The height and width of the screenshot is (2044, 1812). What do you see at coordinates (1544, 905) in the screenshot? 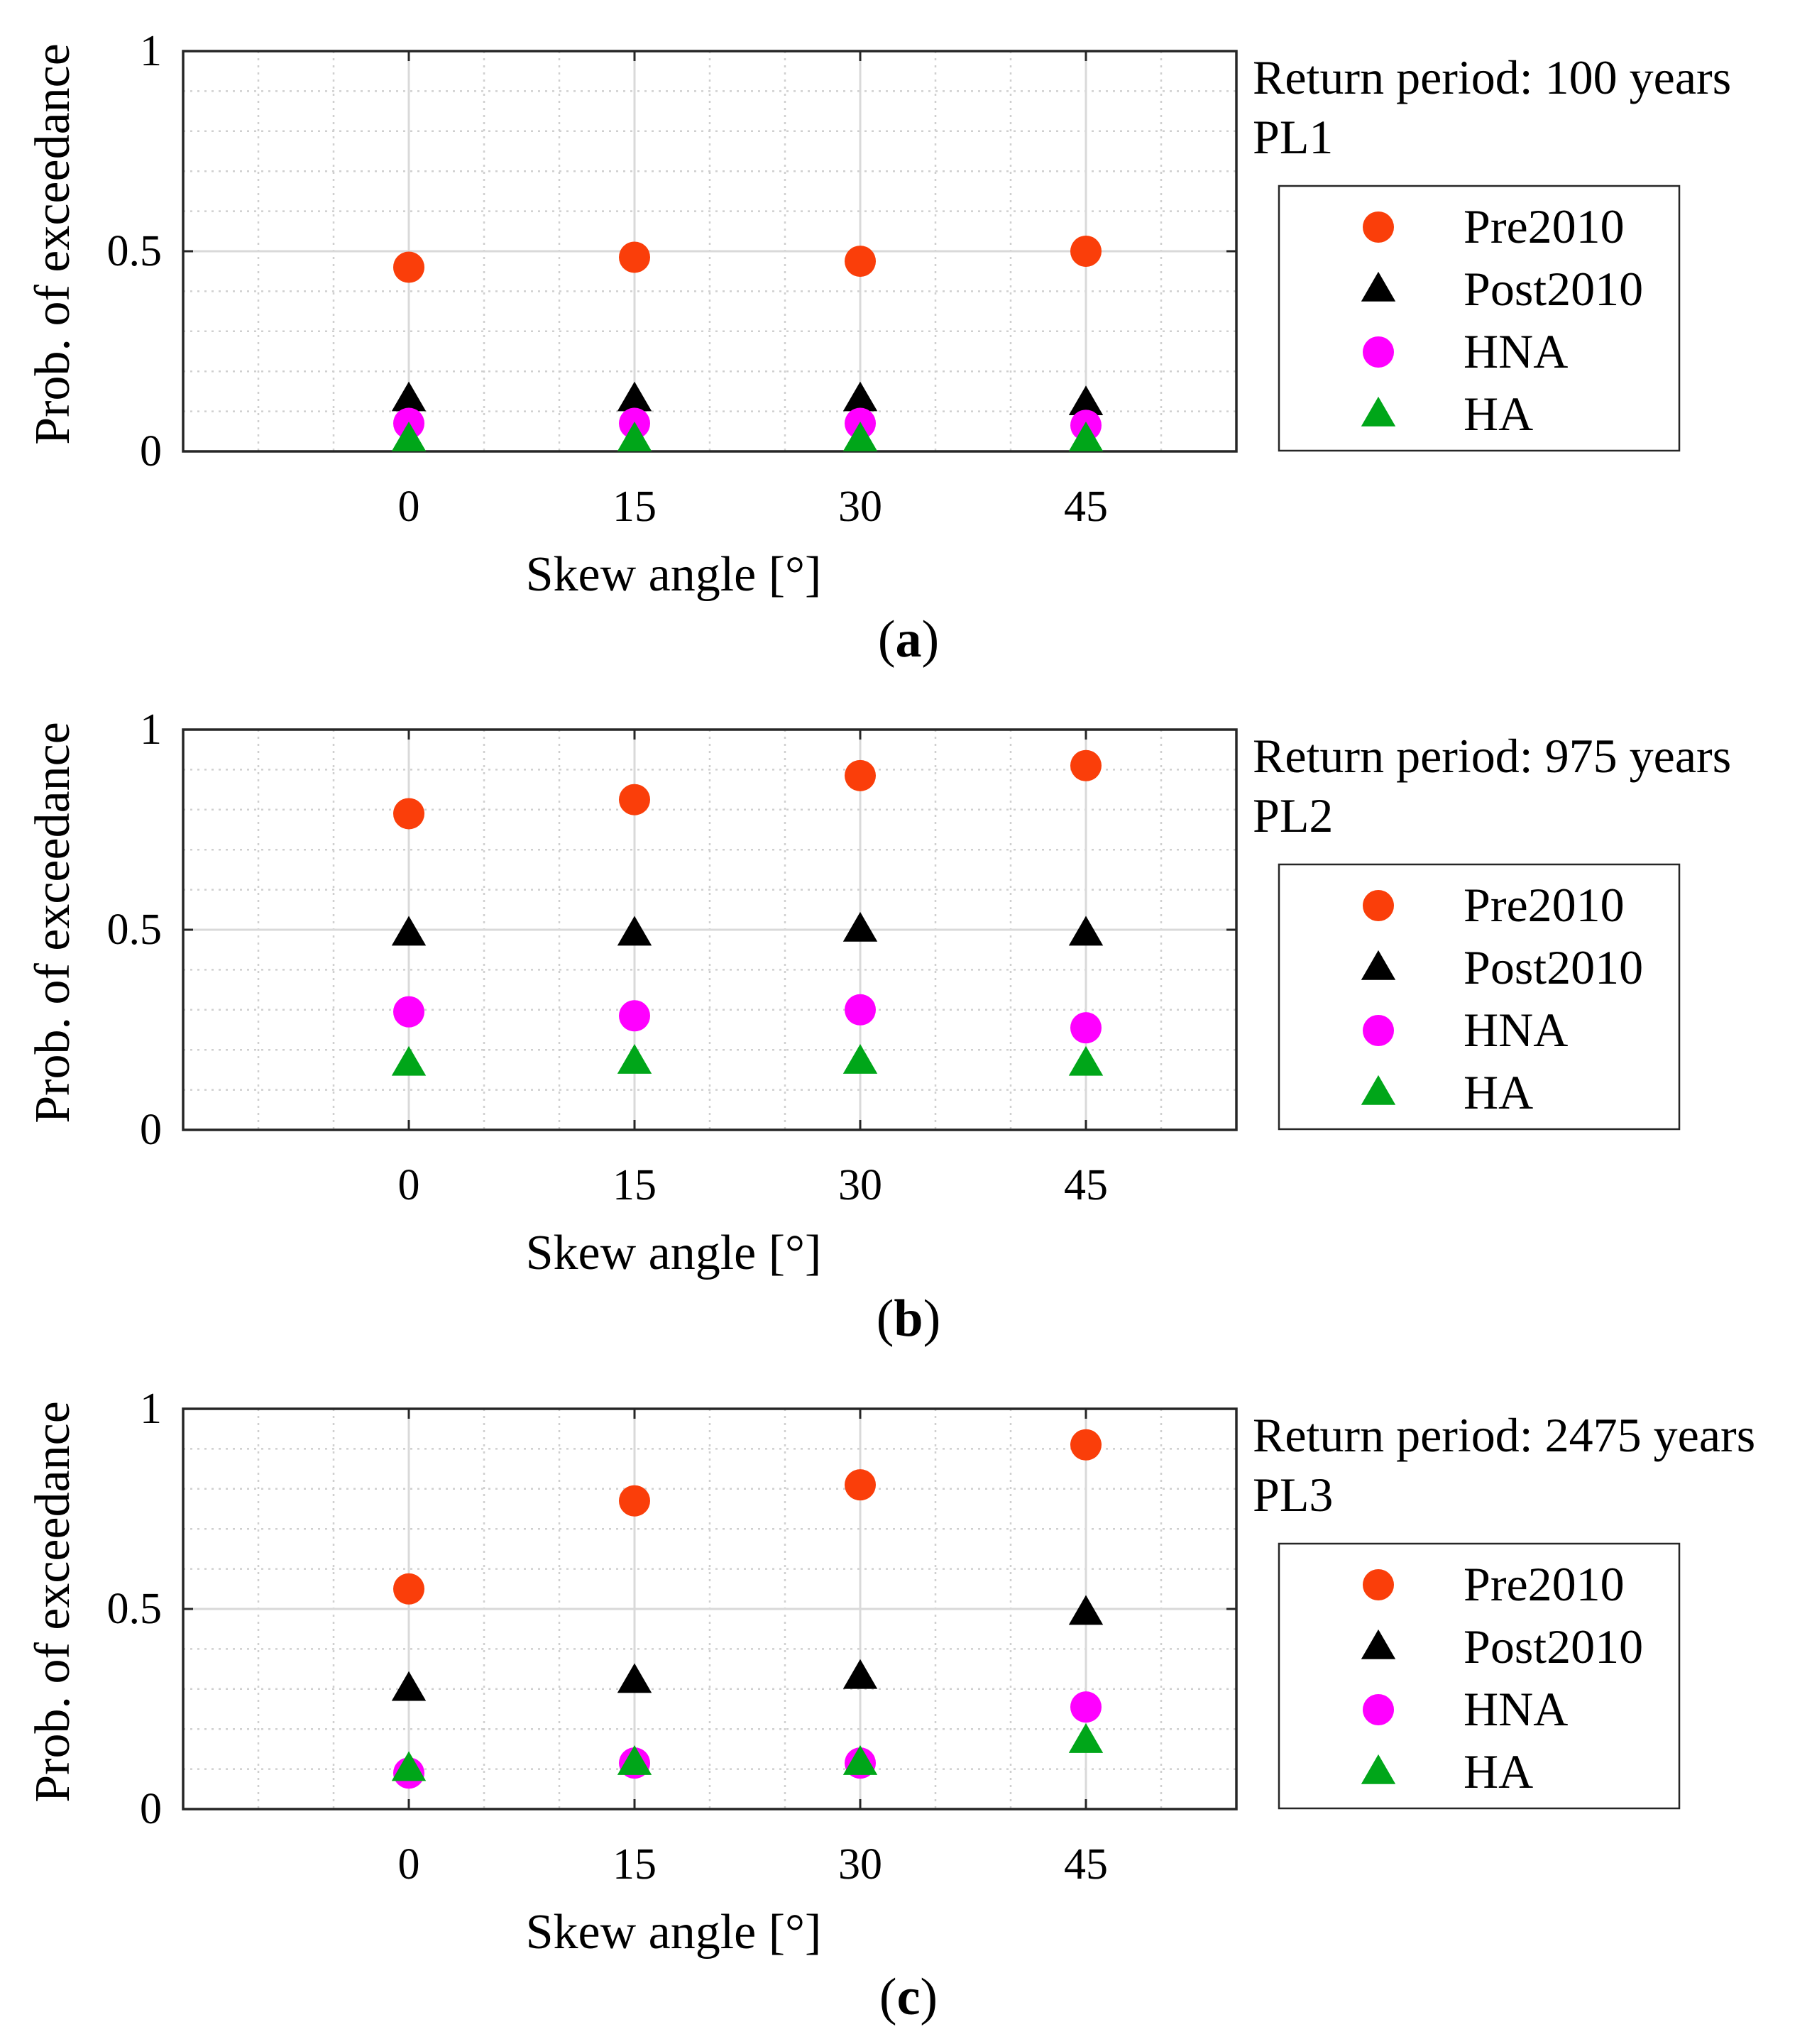
I see `legend-label: Pre2010` at bounding box center [1544, 905].